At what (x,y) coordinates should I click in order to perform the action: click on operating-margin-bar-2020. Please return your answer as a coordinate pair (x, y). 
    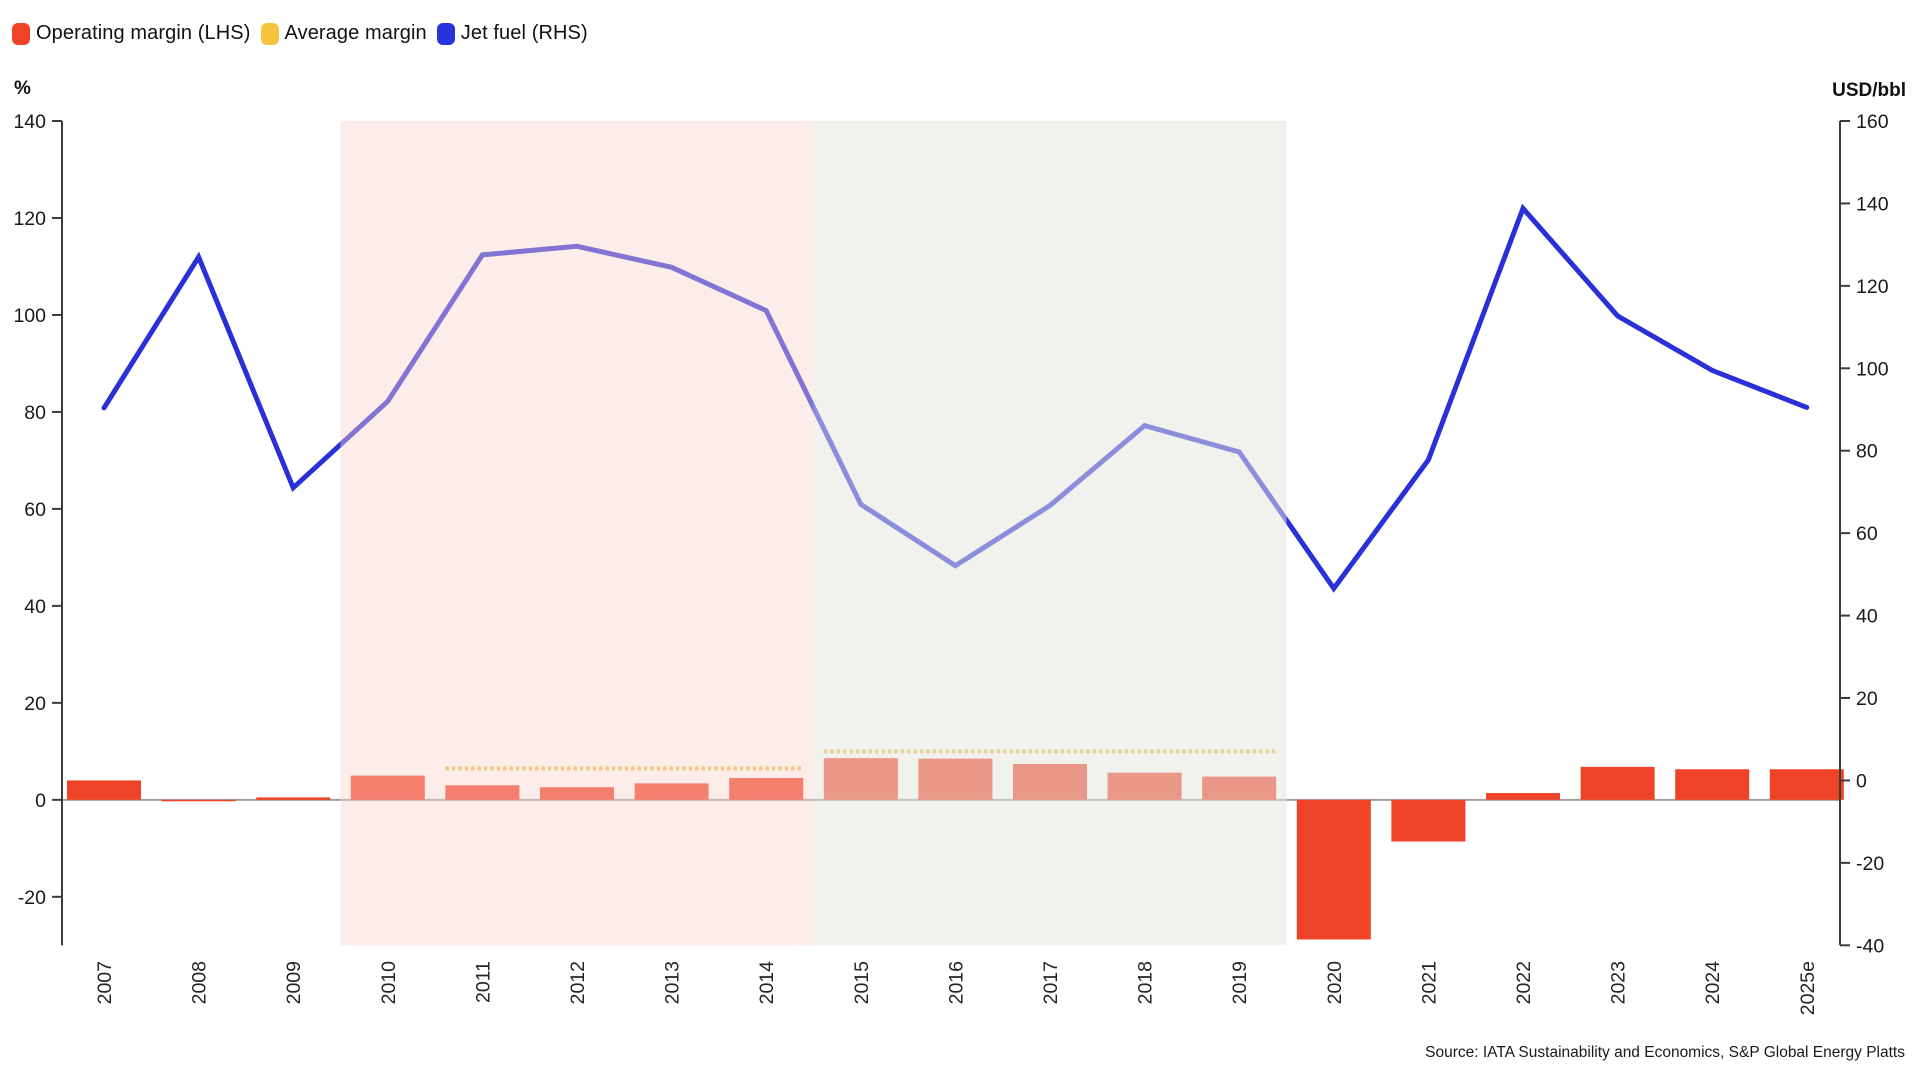
    Looking at the image, I should click on (1333, 869).